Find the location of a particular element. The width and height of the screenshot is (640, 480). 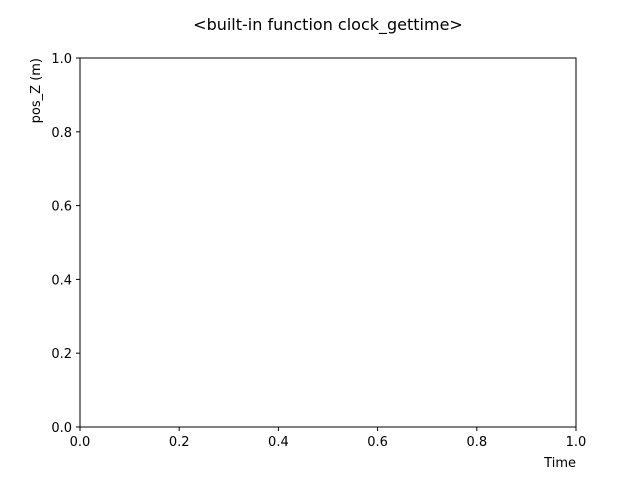

y-axis-label: pos_Z (m) is located at coordinates (36, 90).